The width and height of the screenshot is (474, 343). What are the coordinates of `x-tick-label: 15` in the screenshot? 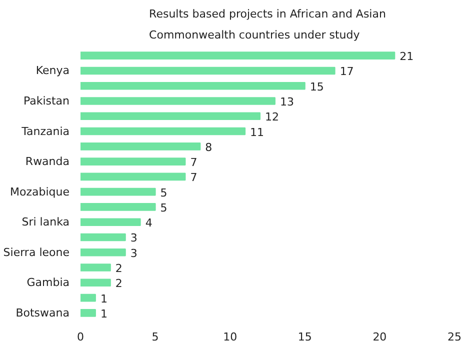 It's located at (305, 336).